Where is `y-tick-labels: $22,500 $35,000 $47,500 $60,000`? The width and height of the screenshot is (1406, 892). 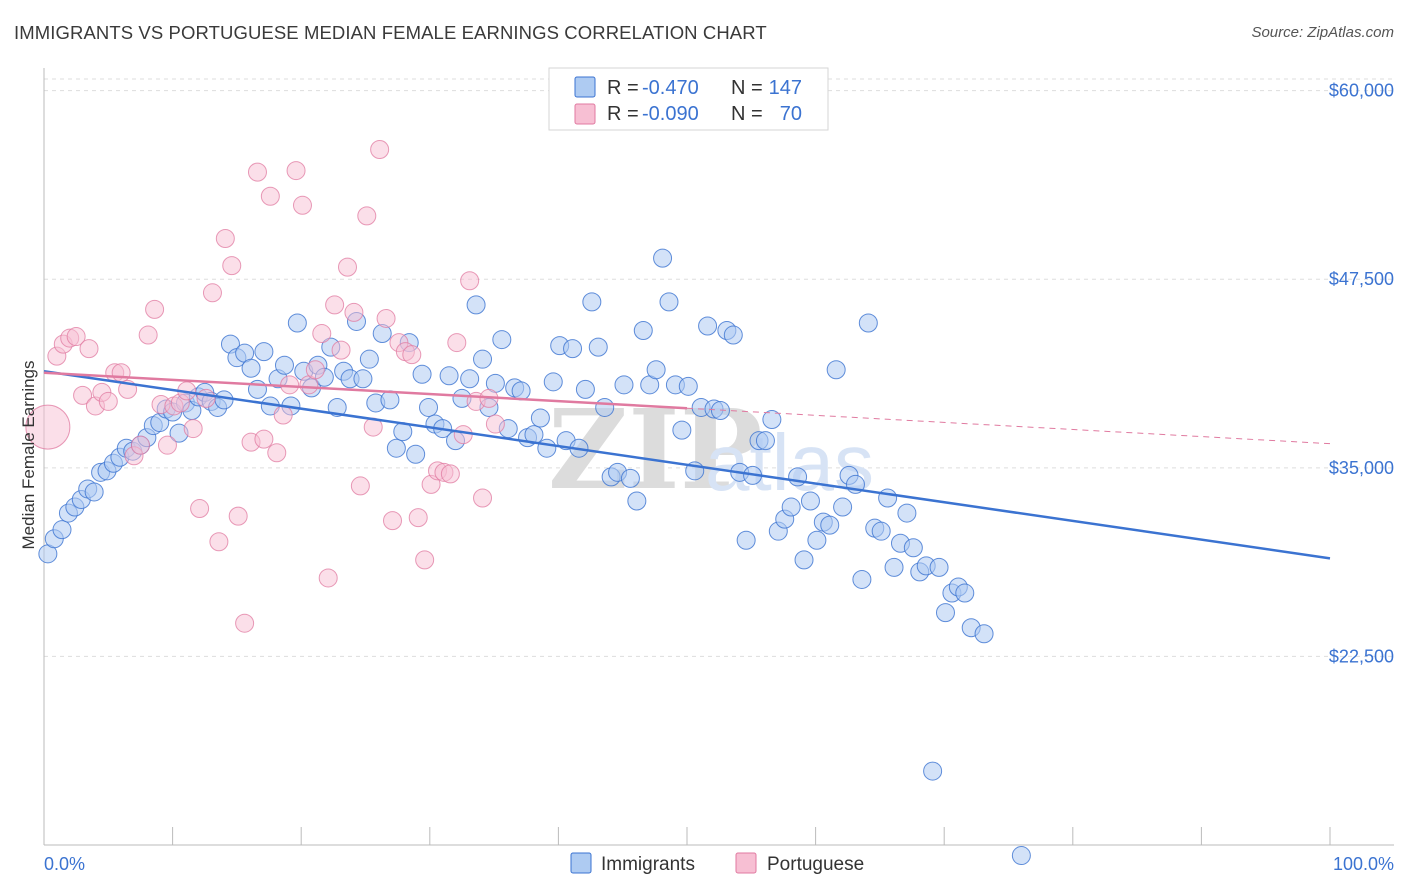 y-tick-labels: $22,500 $35,000 $47,500 $60,000 is located at coordinates (1361, 374).